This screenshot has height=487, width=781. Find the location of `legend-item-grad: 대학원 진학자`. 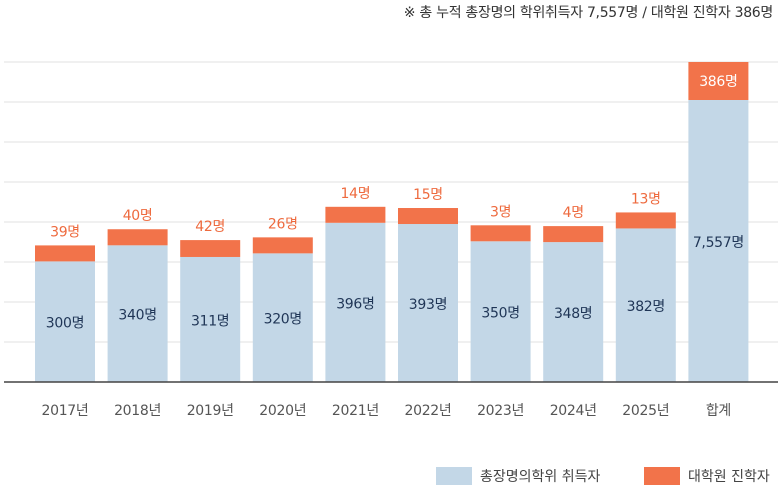

legend-item-grad: 대학원 진학자 is located at coordinates (707, 476).